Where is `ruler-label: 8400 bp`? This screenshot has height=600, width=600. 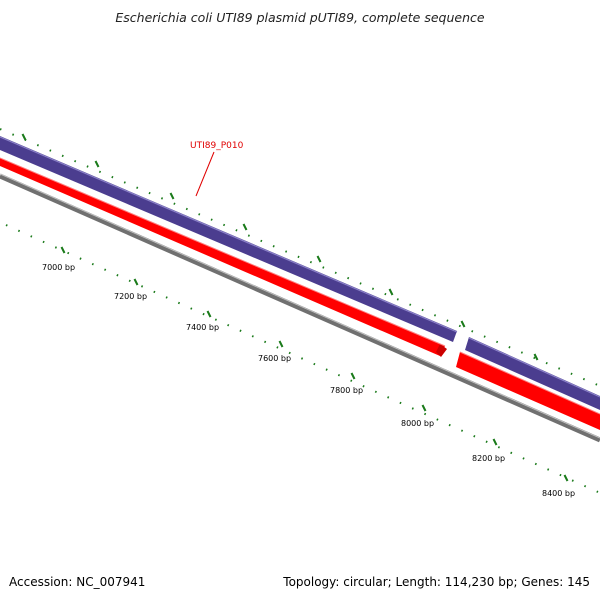 ruler-label: 8400 bp is located at coordinates (558, 493).